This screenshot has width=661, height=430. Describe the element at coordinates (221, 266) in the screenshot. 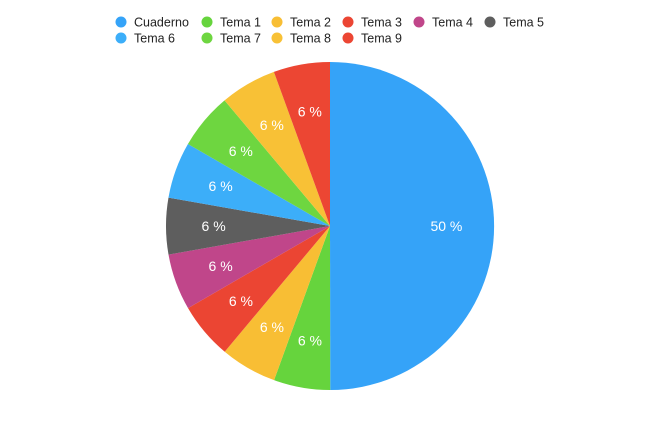

I see `slice-label-tema-4: 6 %` at that location.